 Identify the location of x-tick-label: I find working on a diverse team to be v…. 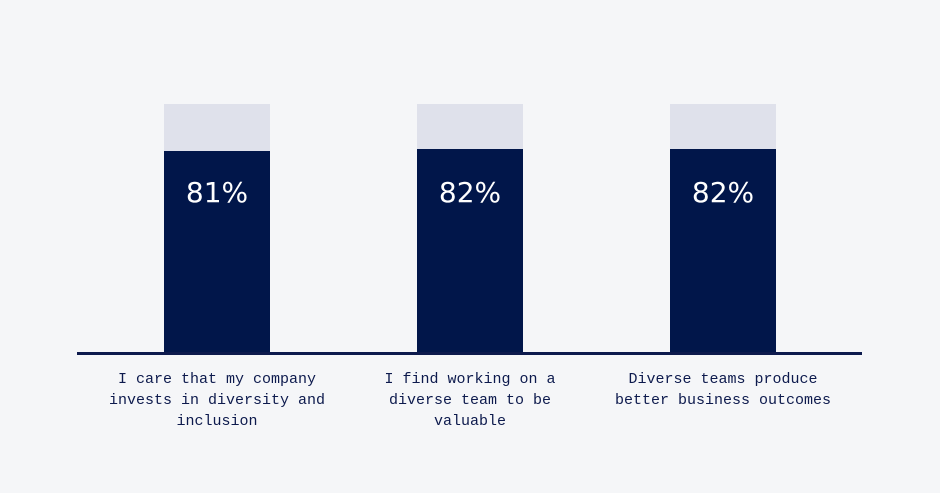
(470, 400).